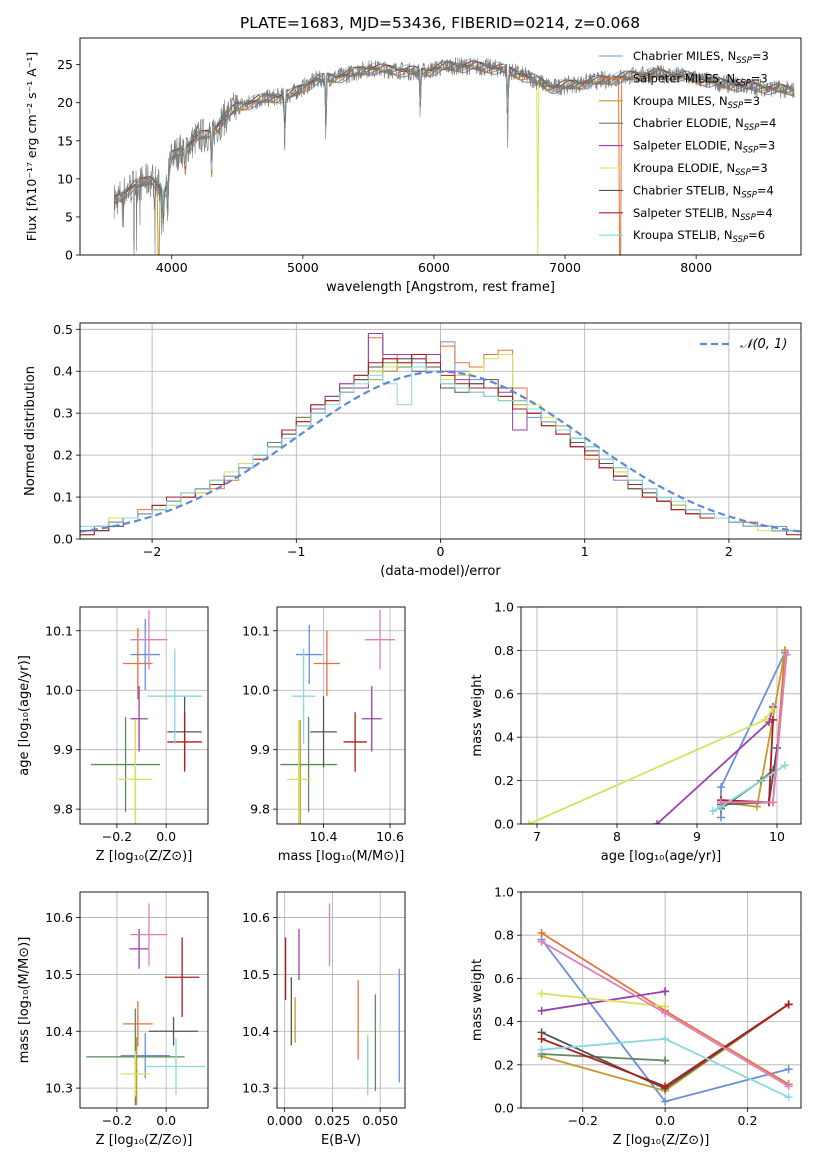 The image size is (819, 1170). What do you see at coordinates (63, 809) in the screenshot?
I see `y-tick-label: 9.8` at bounding box center [63, 809].